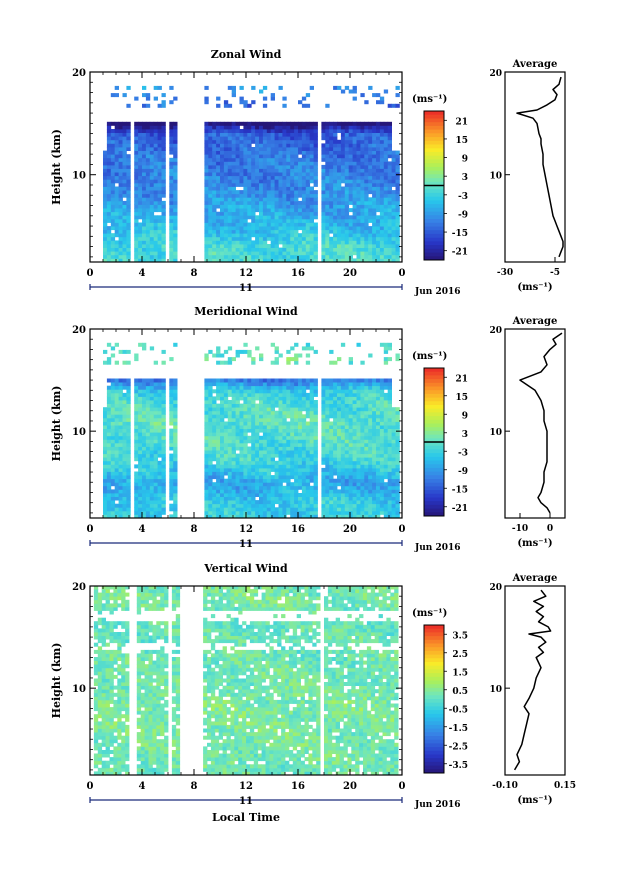 The image size is (623, 873). I want to click on panel-title: Zonal Wind, so click(246, 54).